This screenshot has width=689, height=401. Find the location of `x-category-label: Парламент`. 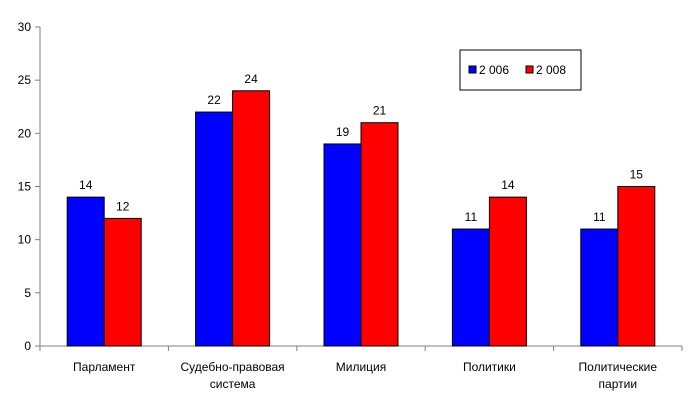

x-category-label: Парламент is located at coordinates (104, 367).